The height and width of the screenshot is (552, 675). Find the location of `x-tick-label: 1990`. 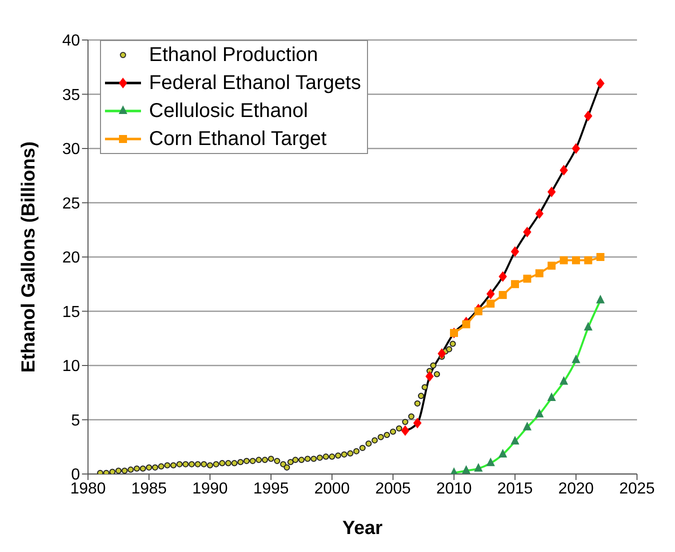

x-tick-label: 1990 is located at coordinates (210, 489).